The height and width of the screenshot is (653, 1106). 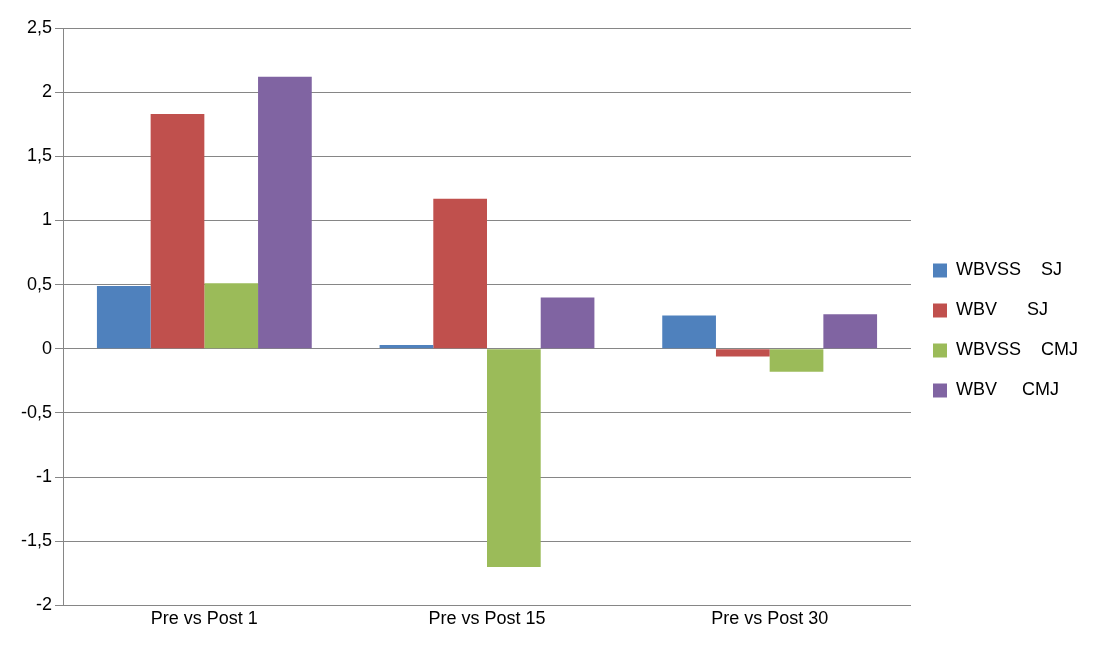 I want to click on y-tick-label: -1,5, so click(x=36, y=540).